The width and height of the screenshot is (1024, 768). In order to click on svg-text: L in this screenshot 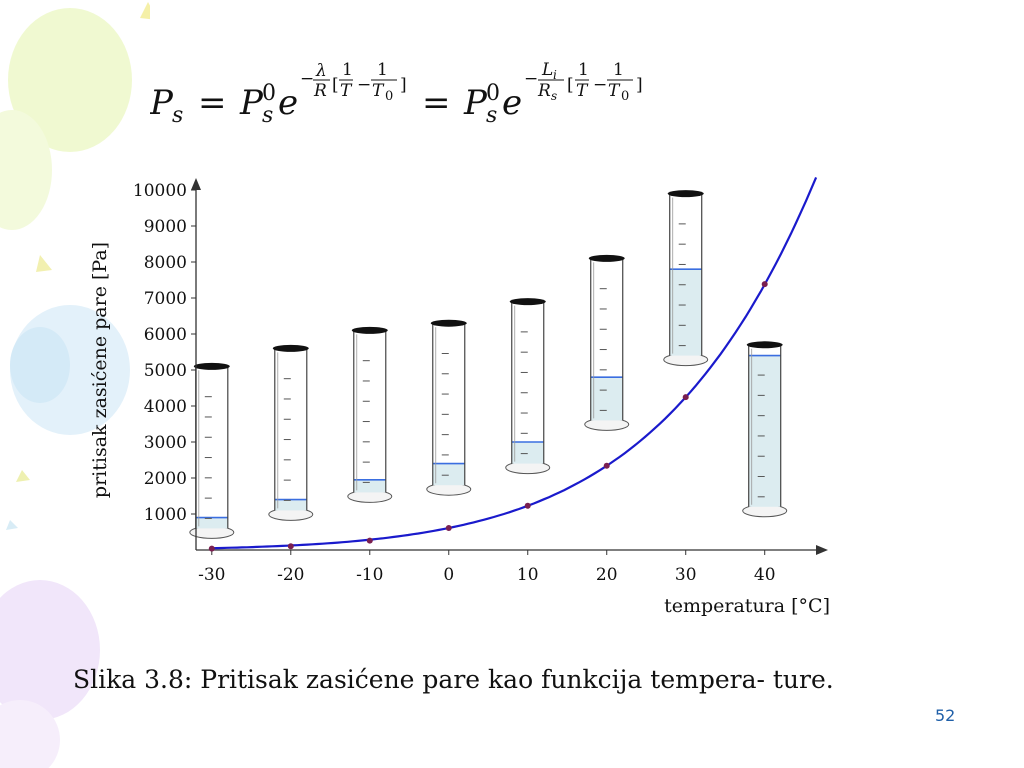, I will do `click(547, 71)`.